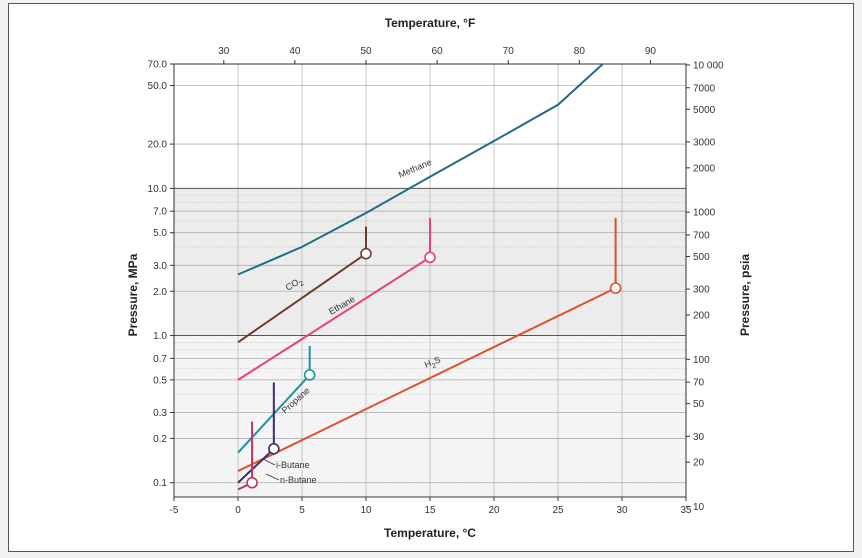  I want to click on x-tick-label: -5, so click(174, 510).